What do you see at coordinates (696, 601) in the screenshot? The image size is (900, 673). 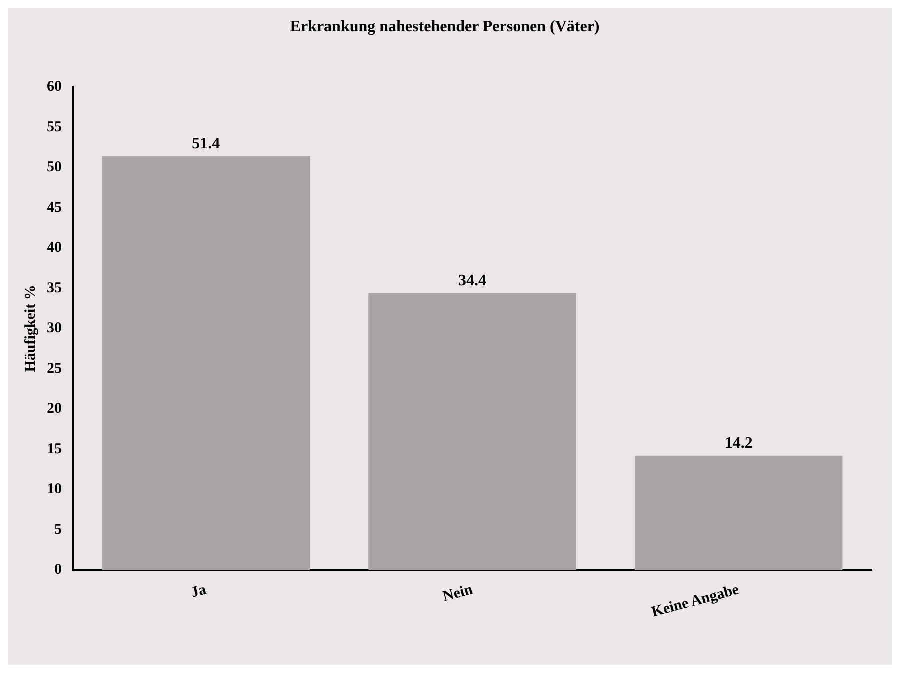 I see `x-tick-label: Keine Angabe` at bounding box center [696, 601].